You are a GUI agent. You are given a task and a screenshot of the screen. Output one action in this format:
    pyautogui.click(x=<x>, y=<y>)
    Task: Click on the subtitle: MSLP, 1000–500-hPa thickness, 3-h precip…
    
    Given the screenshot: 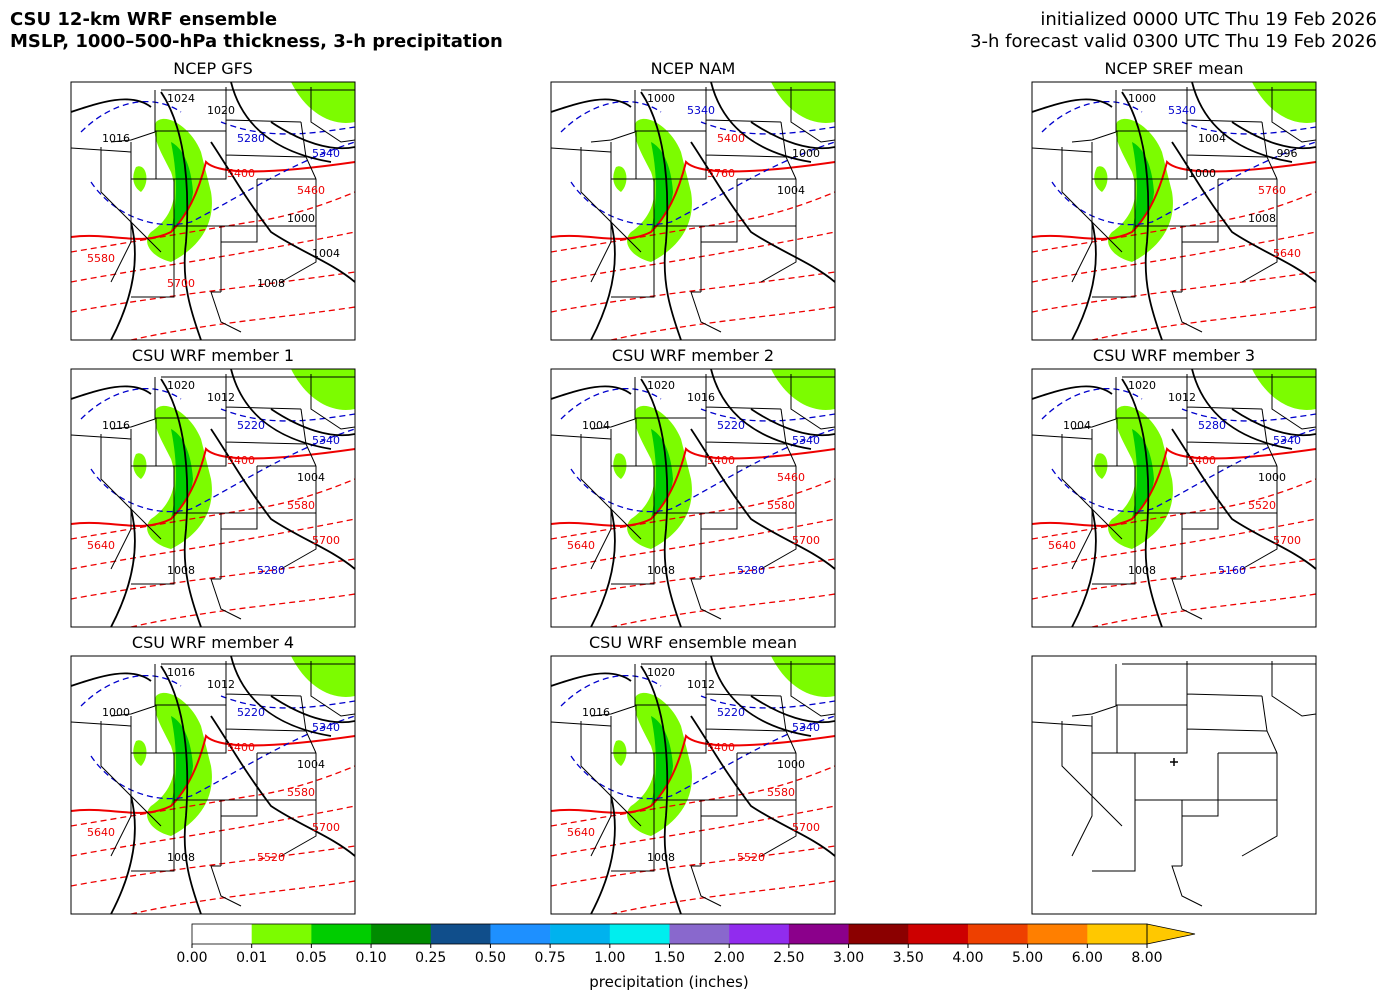 What is the action you would take?
    pyautogui.click(x=256, y=41)
    